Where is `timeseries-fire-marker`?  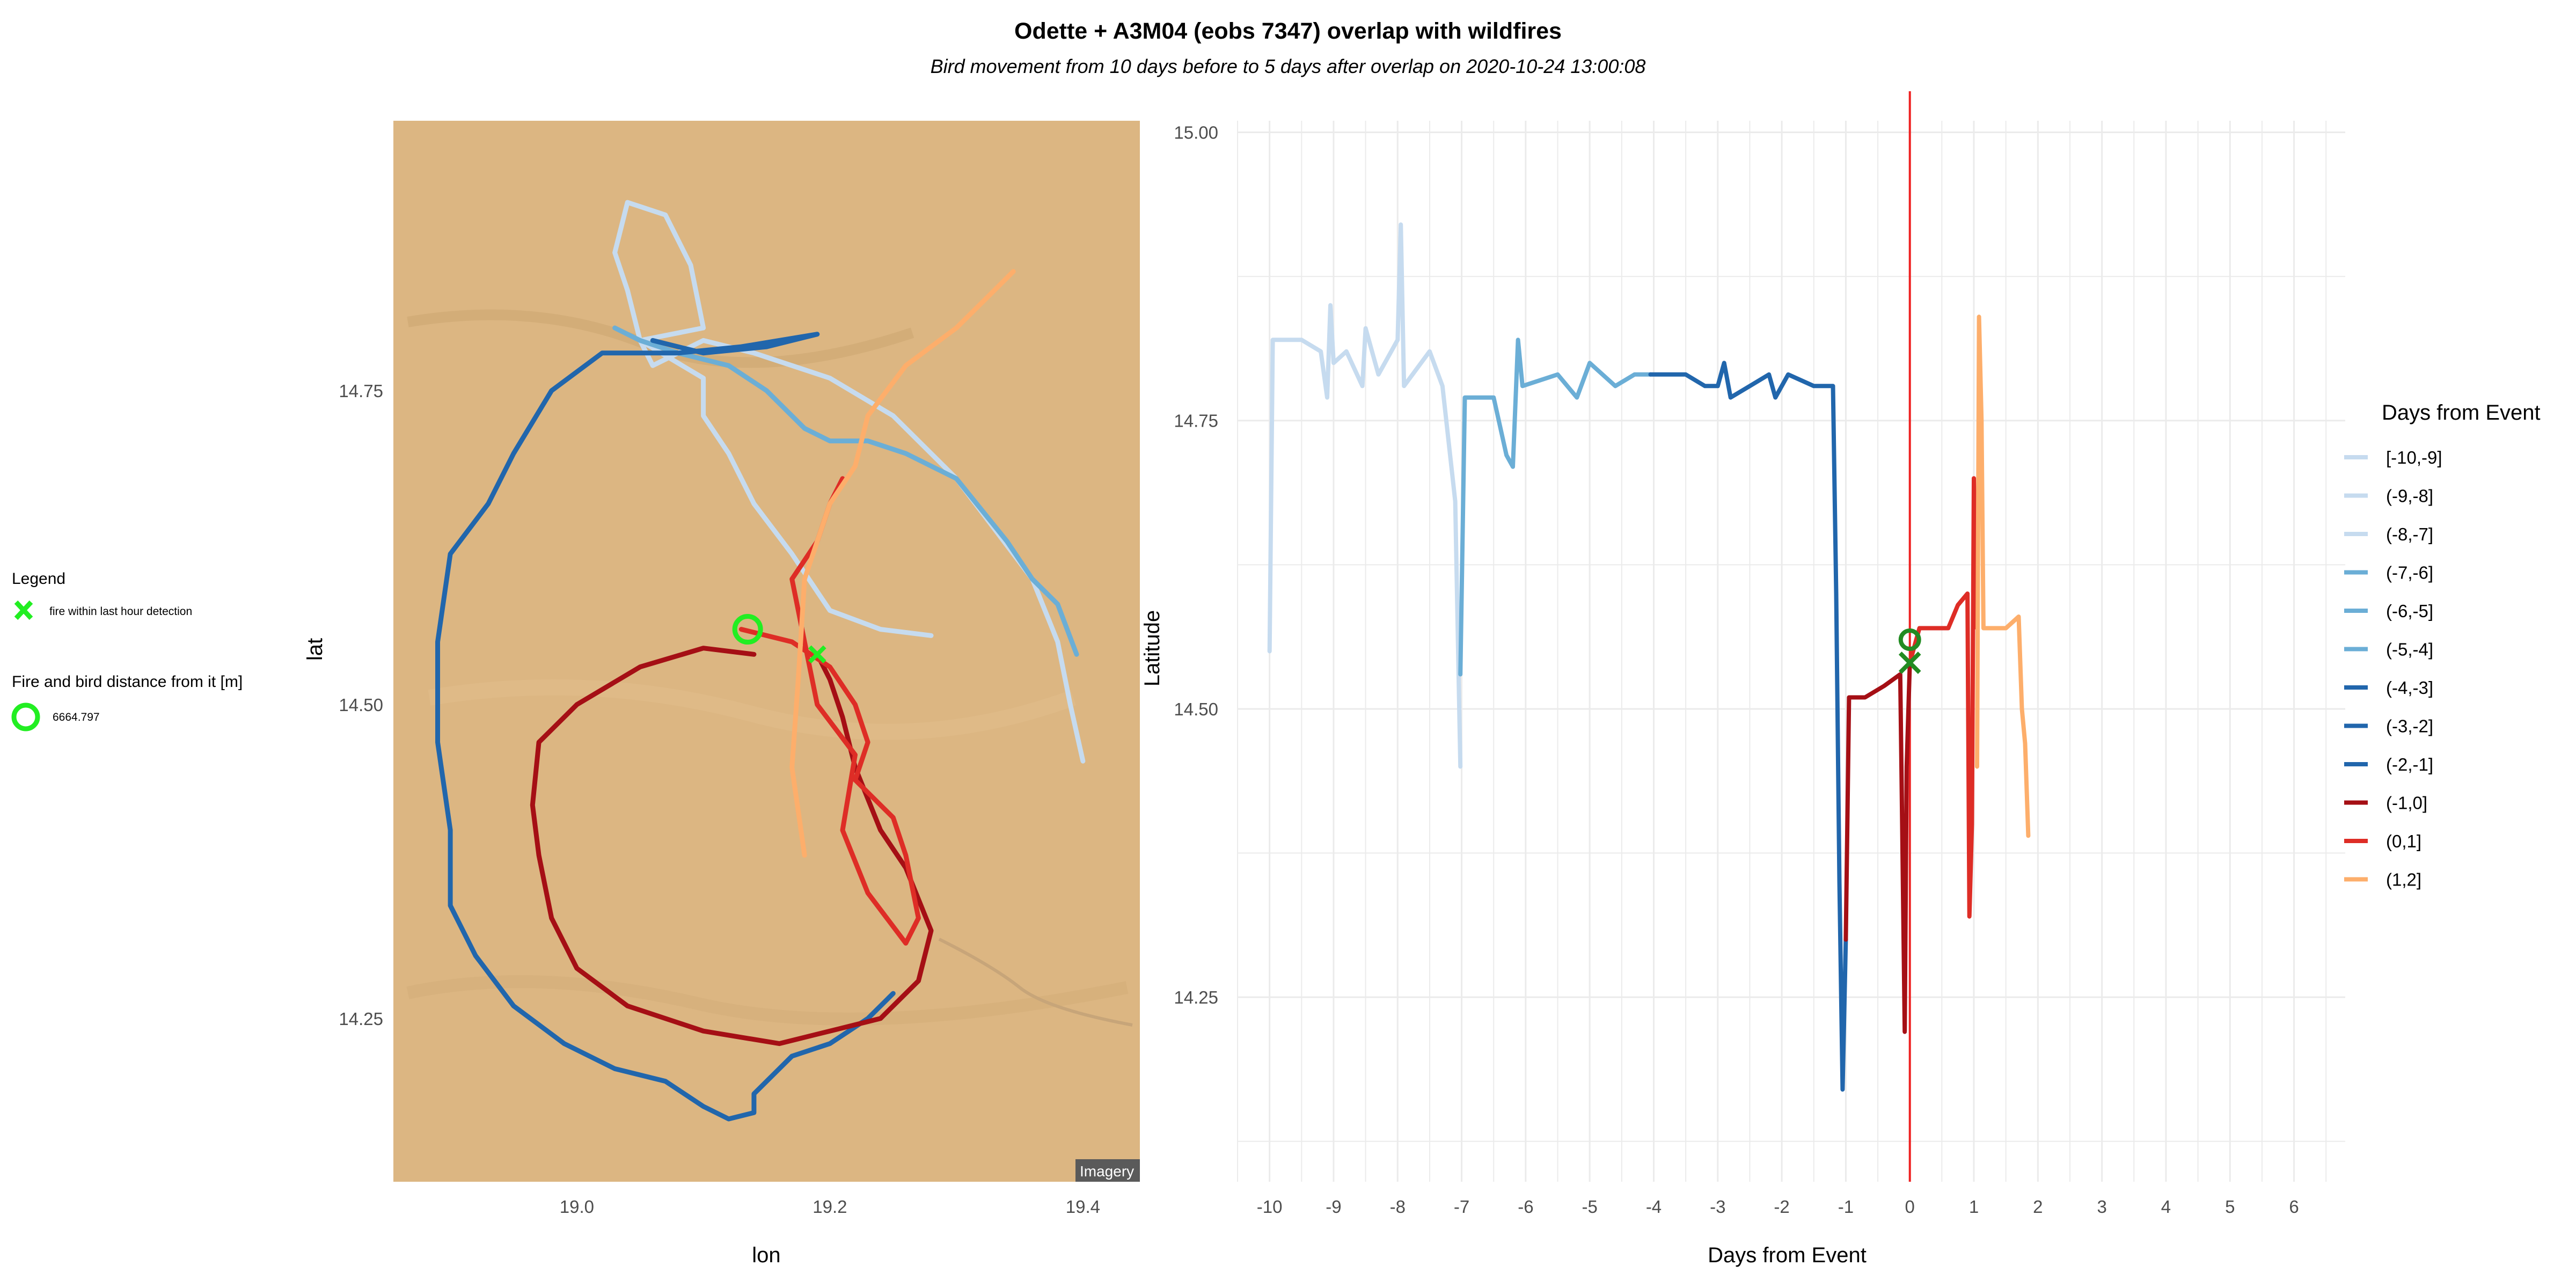
timeseries-fire-marker is located at coordinates (1909, 663).